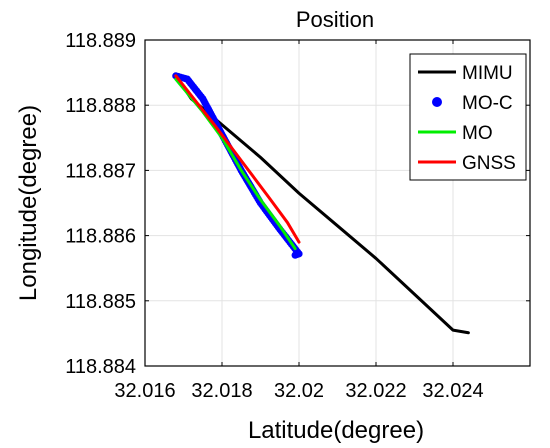 The width and height of the screenshot is (550, 448). I want to click on x-tick-label: 32.02, so click(299, 391).